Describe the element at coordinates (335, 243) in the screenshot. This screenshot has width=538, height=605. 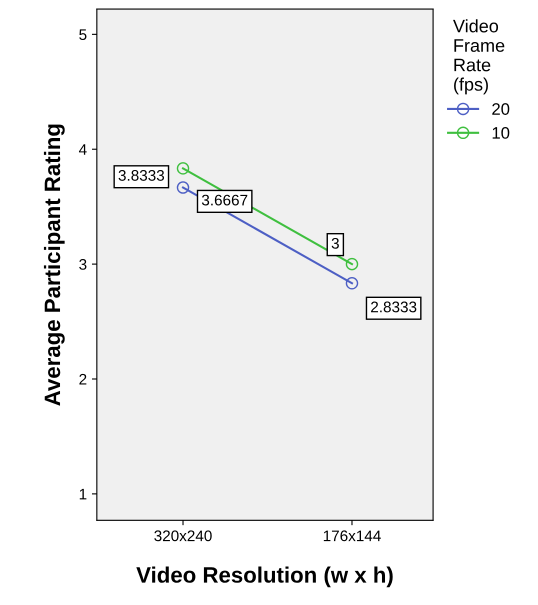
I see `data-label: 3` at that location.